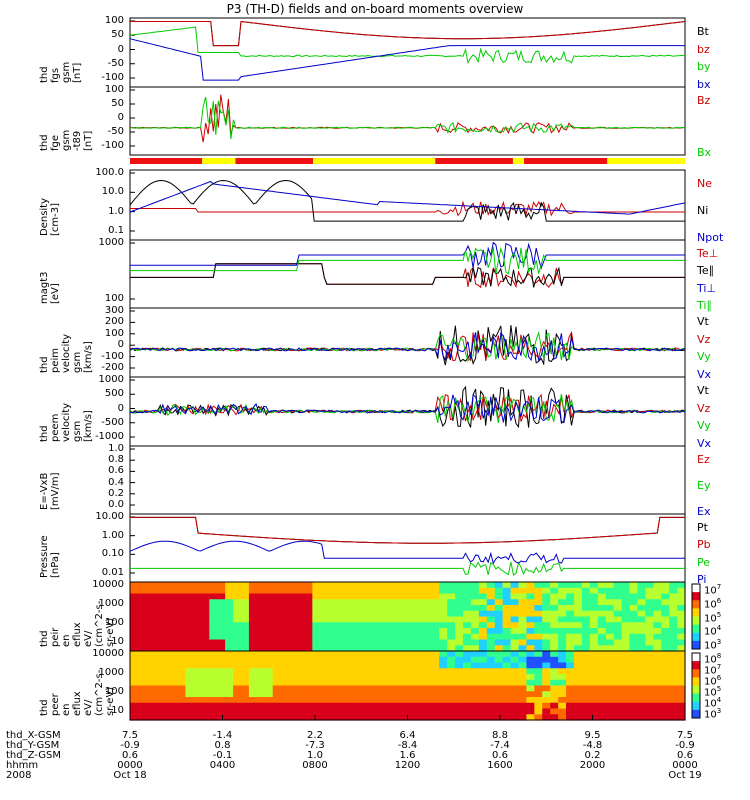 Image resolution: width=750 pixels, height=800 pixels. Describe the element at coordinates (44, 433) in the screenshot. I see `ylabel-line: thd` at that location.